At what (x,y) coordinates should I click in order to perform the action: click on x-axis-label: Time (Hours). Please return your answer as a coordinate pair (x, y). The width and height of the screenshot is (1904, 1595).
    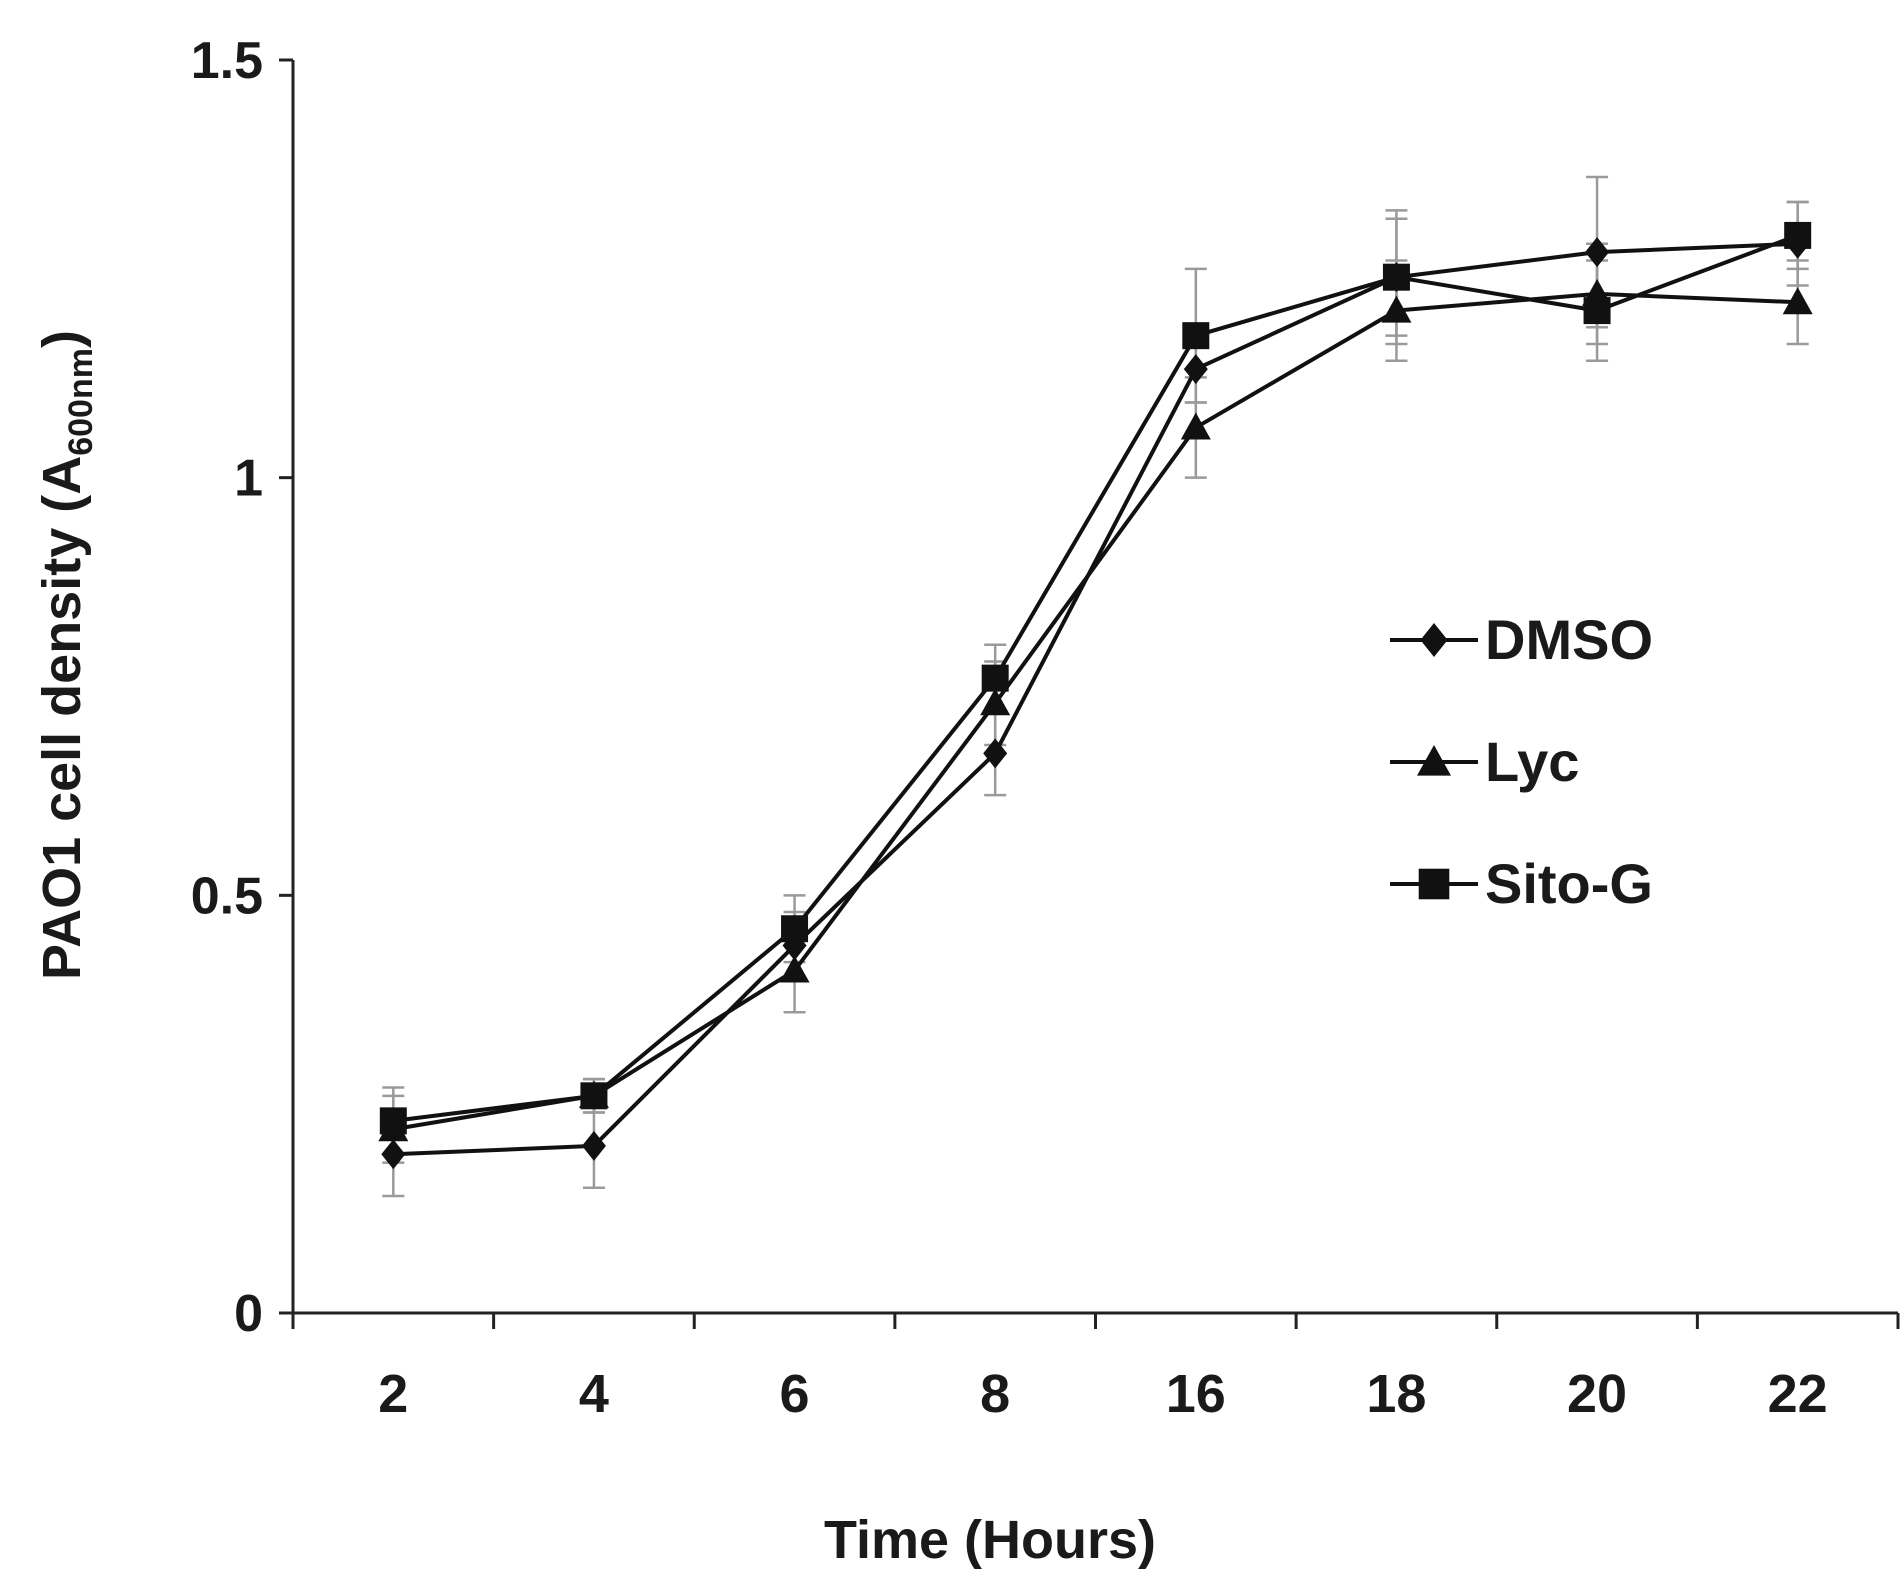
    Looking at the image, I should click on (990, 1540).